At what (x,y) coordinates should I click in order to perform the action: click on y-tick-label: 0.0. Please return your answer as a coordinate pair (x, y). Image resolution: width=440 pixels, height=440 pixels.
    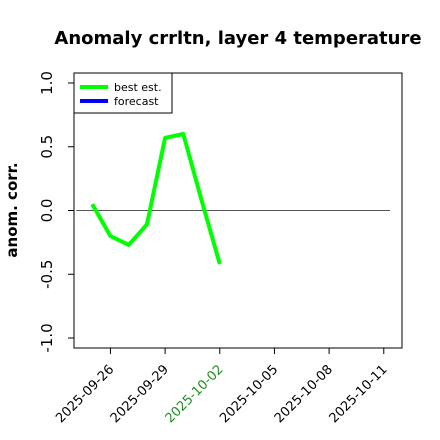
    Looking at the image, I should click on (47, 211).